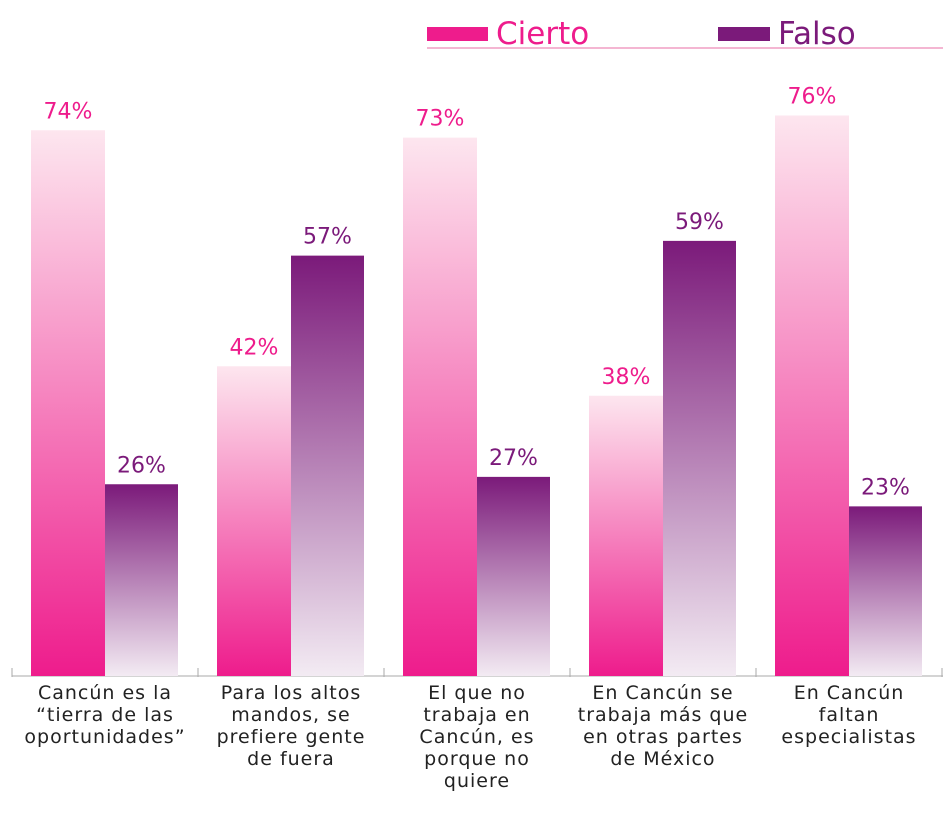  What do you see at coordinates (626, 377) in the screenshot?
I see `value-label: 38%` at bounding box center [626, 377].